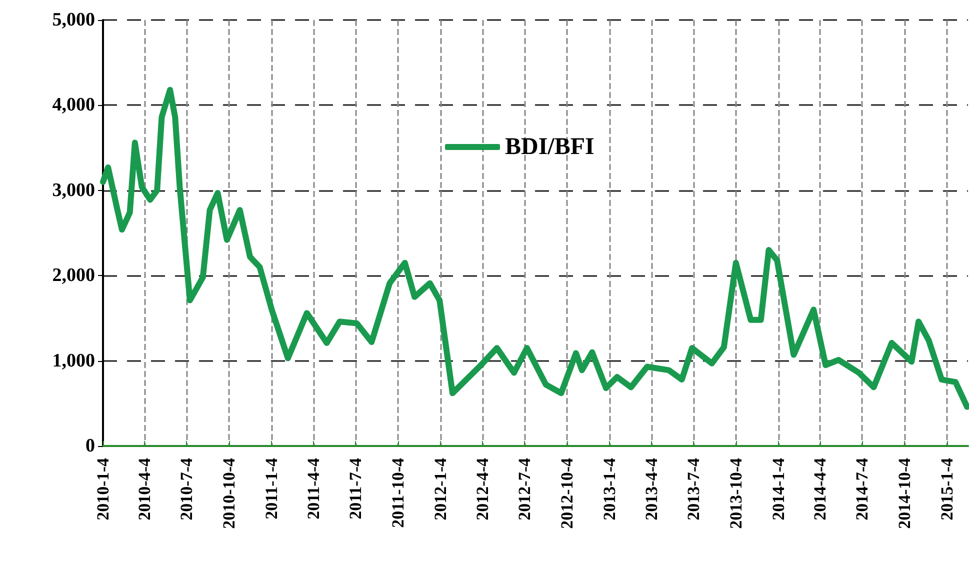 This screenshot has height=577, width=969. What do you see at coordinates (103, 489) in the screenshot?
I see `x-tick-label: 2010-1-4` at bounding box center [103, 489].